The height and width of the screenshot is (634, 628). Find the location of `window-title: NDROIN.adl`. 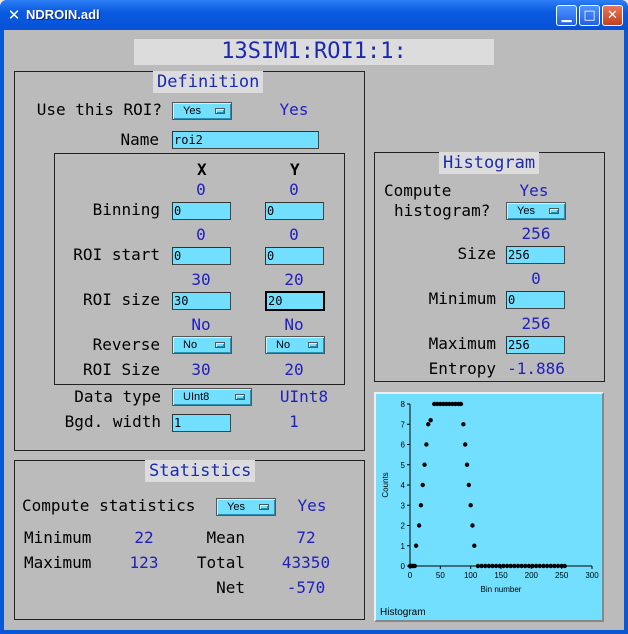

window-title: NDROIN.adl is located at coordinates (63, 14).